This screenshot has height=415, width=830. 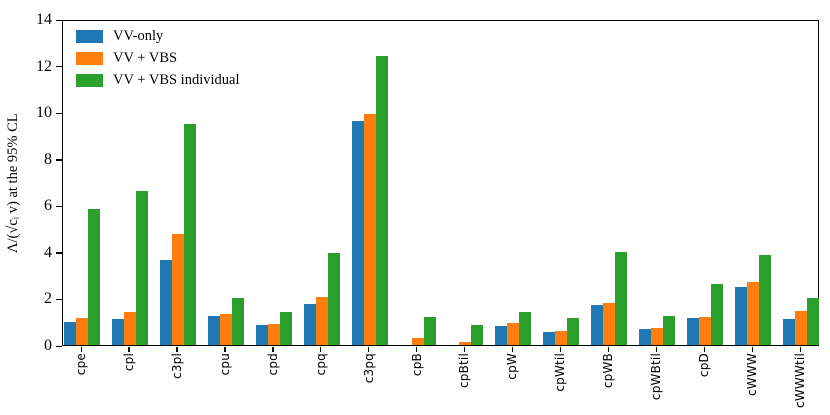 I want to click on y-tick-label: 0, so click(x=48, y=345).